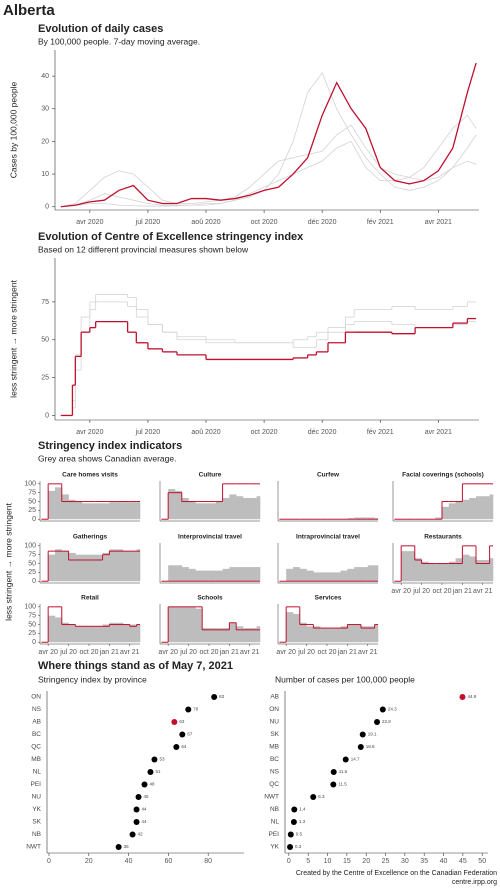  I want to click on x-tick-label: aoû 2020, so click(205, 222).